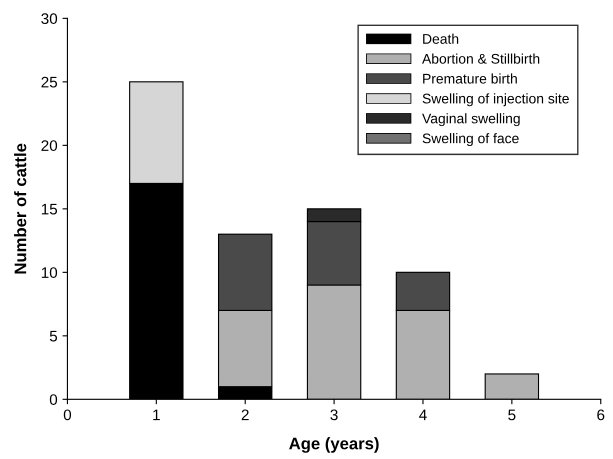  What do you see at coordinates (481, 59) in the screenshot?
I see `legend-label: Abortion & Stillbirth` at bounding box center [481, 59].